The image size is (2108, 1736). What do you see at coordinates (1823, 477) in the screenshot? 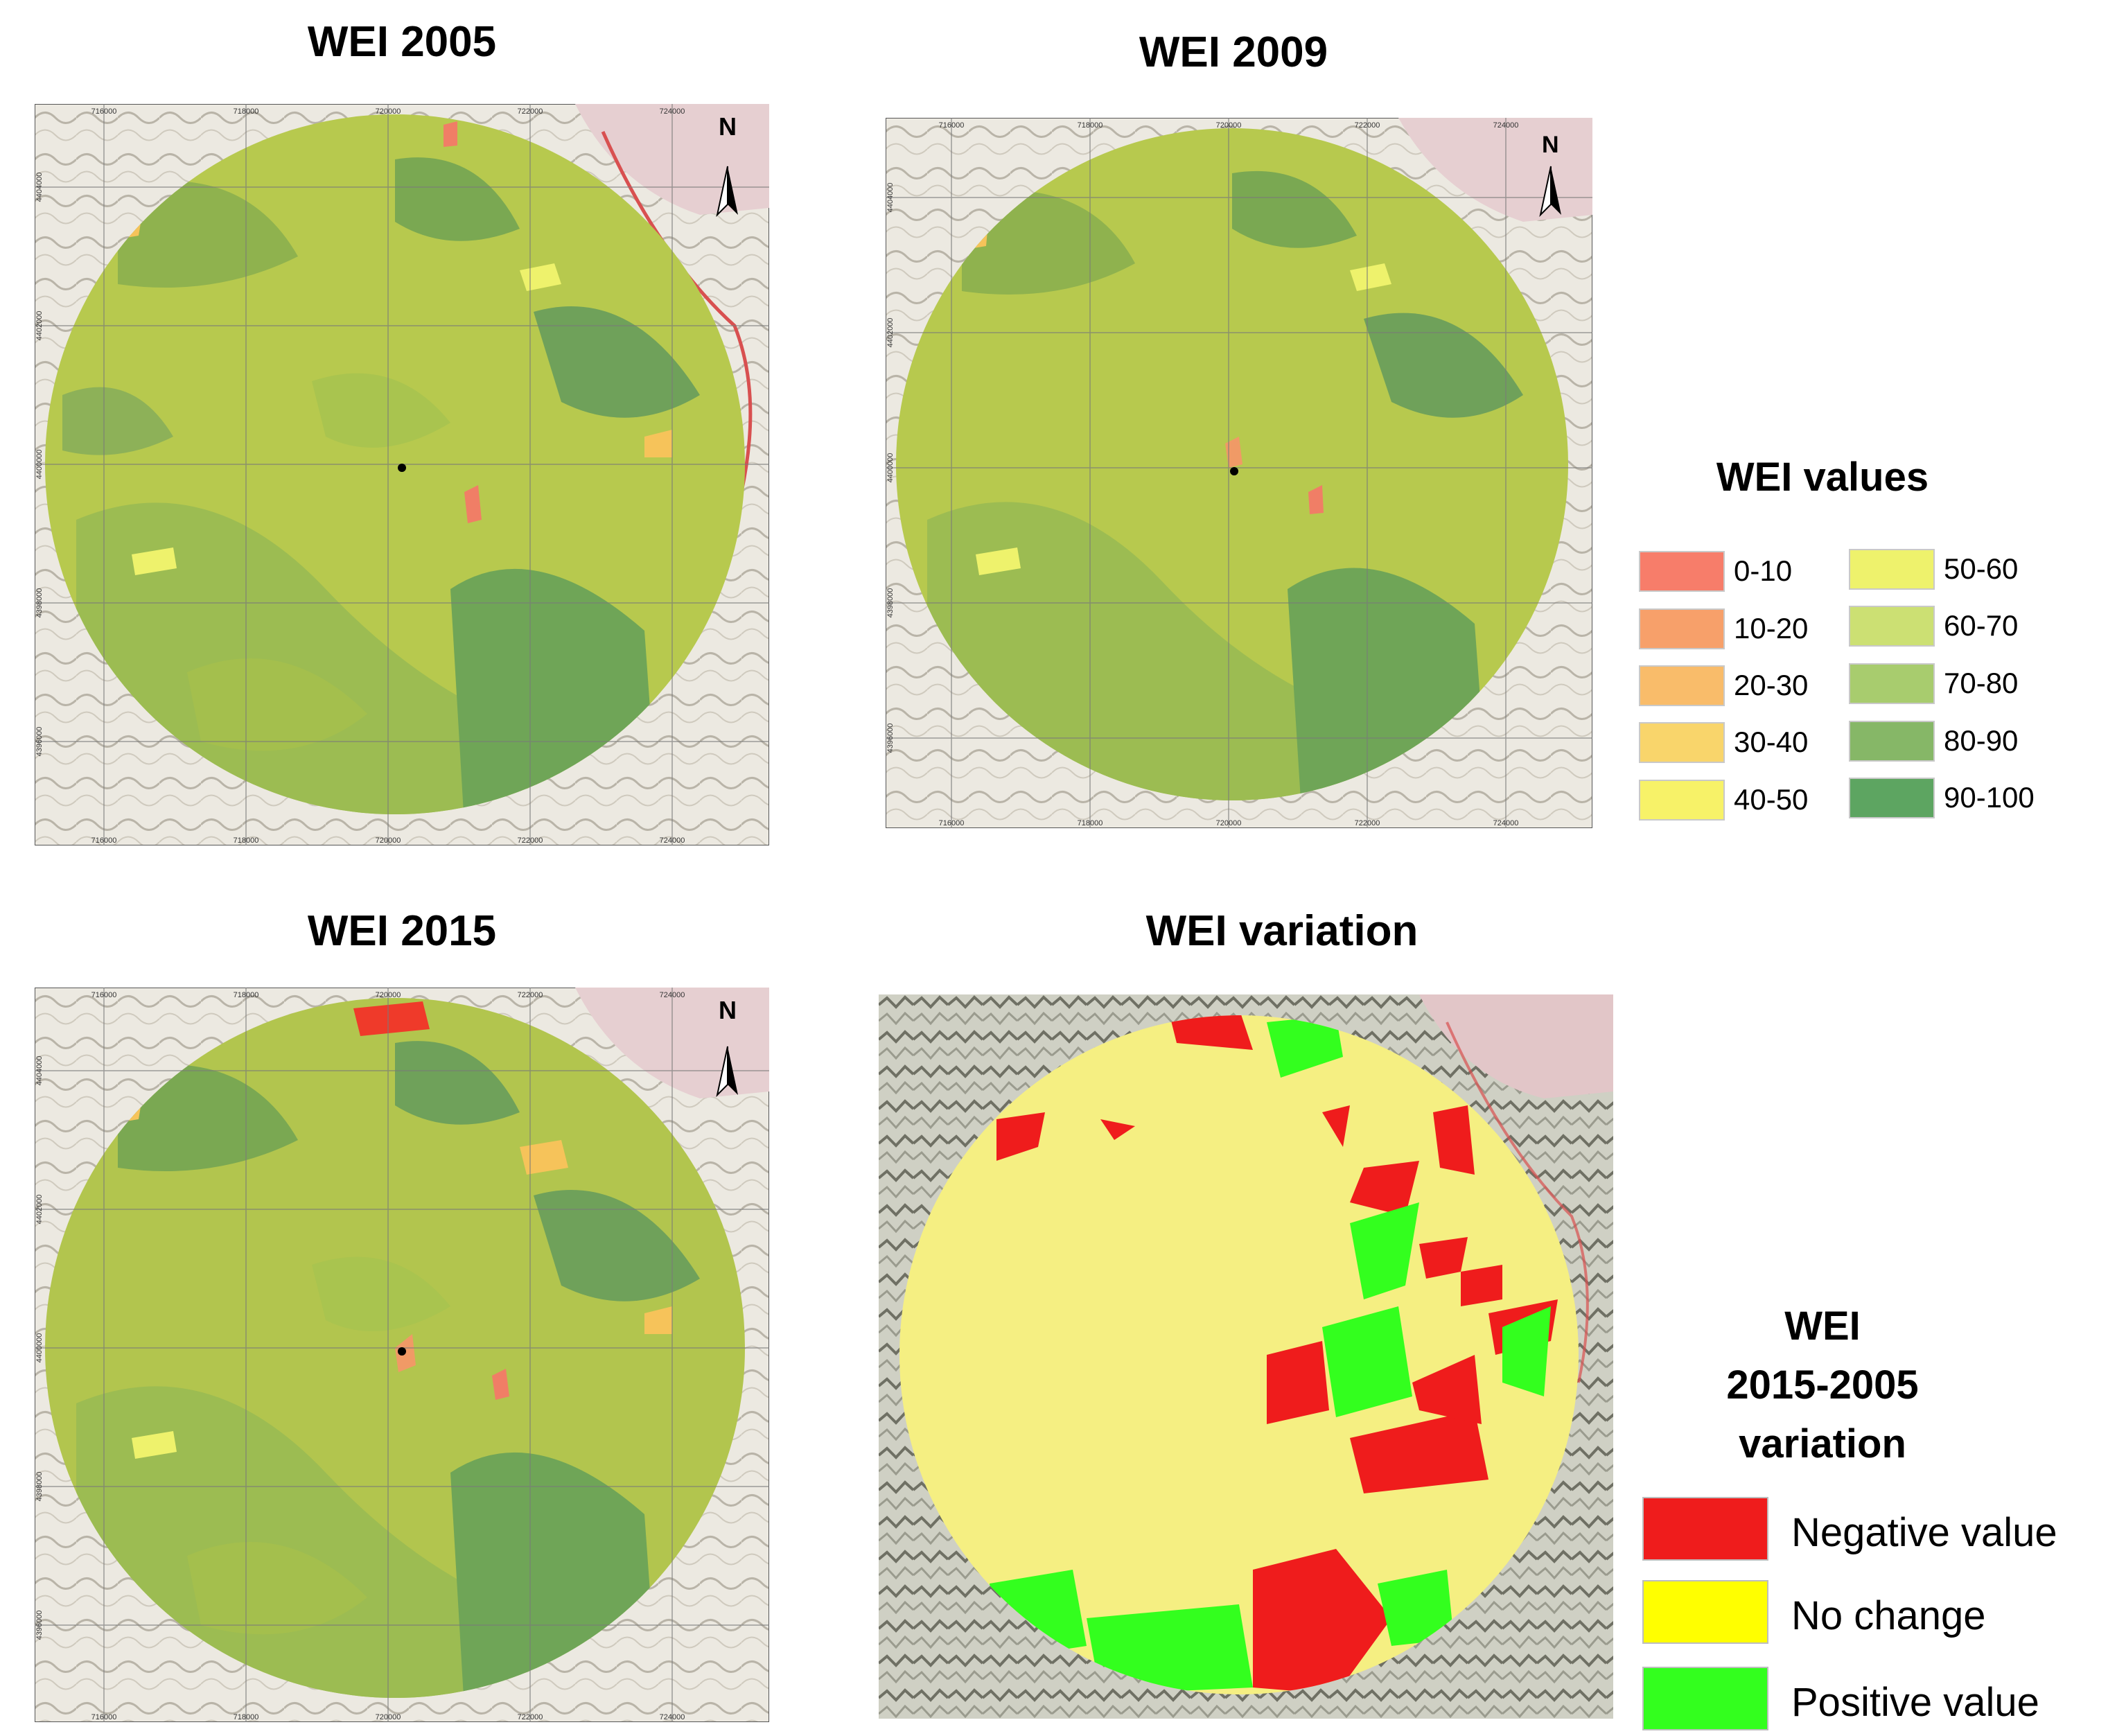
I see `legend-values-title: WEI values` at bounding box center [1823, 477].